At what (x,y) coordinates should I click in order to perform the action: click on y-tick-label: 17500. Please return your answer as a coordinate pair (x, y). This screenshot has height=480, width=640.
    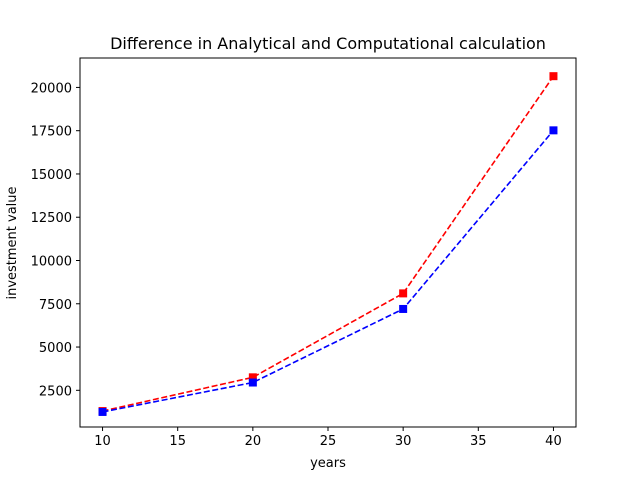
    Looking at the image, I should click on (51, 132).